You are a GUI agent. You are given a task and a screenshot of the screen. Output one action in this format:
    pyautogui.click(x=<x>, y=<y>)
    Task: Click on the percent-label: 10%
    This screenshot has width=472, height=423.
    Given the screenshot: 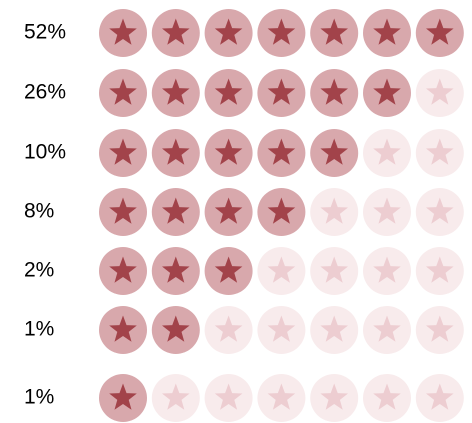 What is the action you would take?
    pyautogui.click(x=45, y=152)
    